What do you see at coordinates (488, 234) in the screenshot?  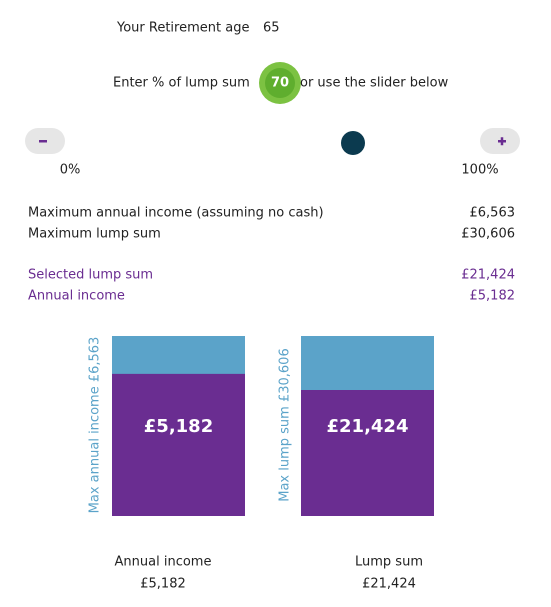 I see `summary-value: £30,606` at bounding box center [488, 234].